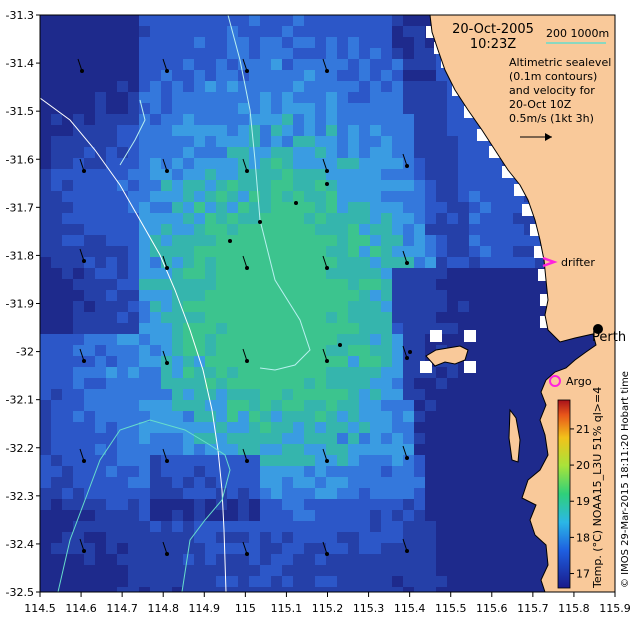 Image resolution: width=640 pixels, height=630 pixels. Describe the element at coordinates (25, 352) in the screenshot. I see `y-tick-label: -32` at that location.